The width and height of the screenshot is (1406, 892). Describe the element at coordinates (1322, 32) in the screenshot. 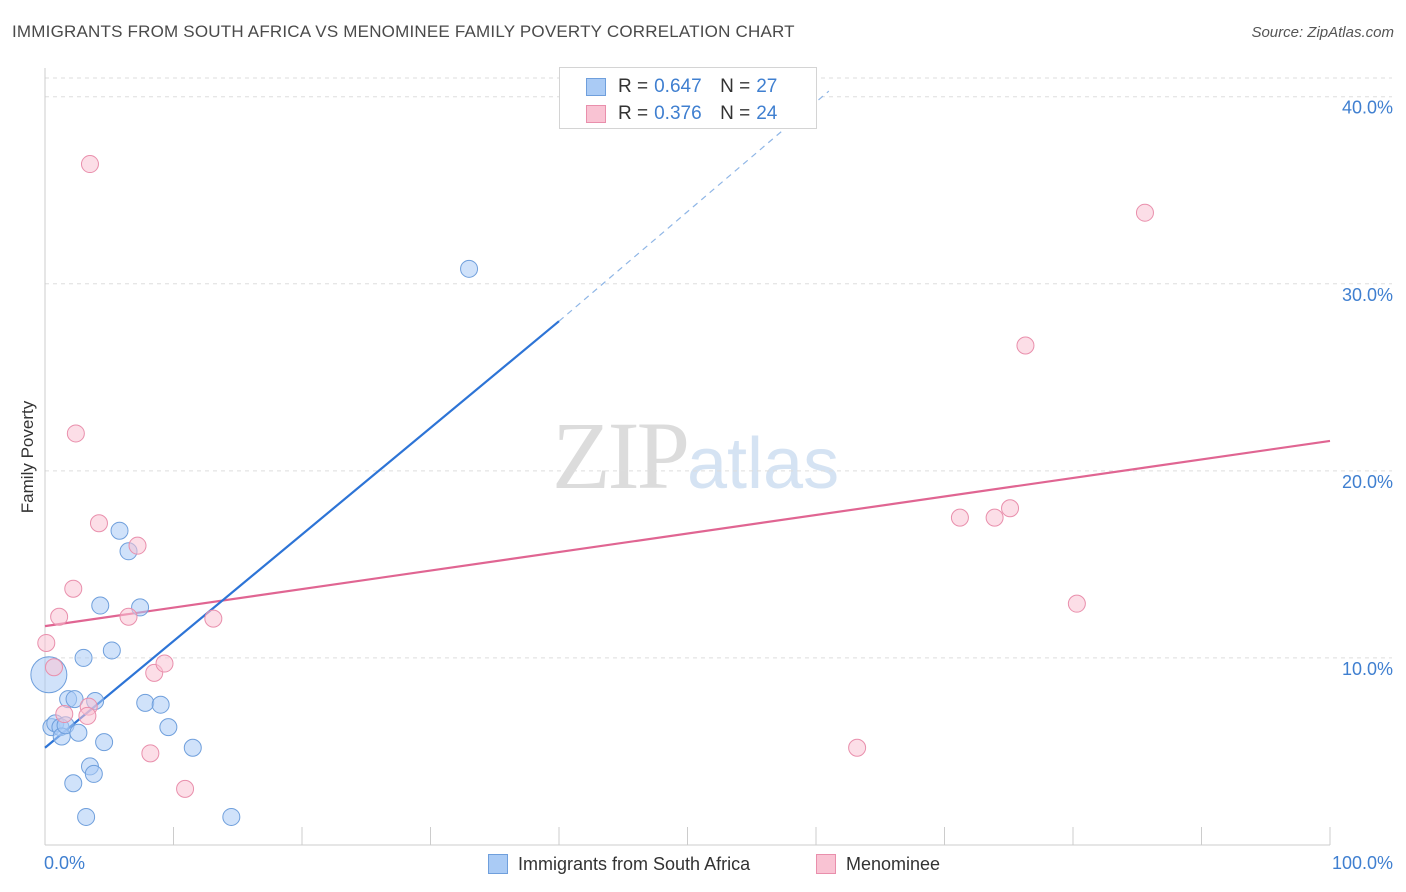

I see `source-label: Source: ZipAtlas.com` at that location.